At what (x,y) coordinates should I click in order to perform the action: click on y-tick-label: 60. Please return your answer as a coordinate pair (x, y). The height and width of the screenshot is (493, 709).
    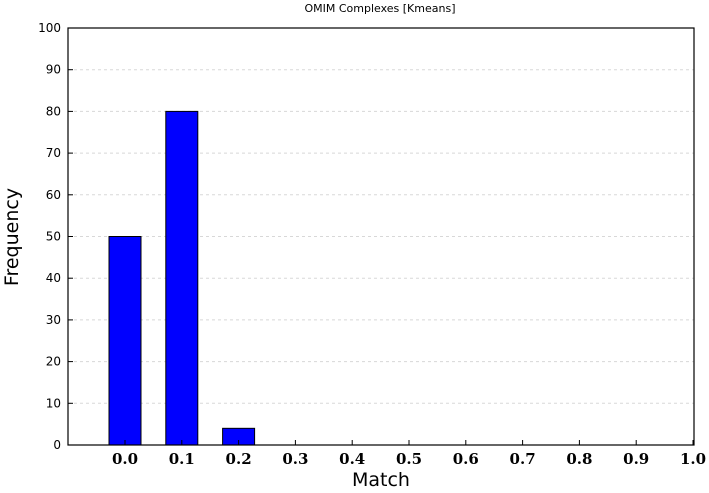
    Looking at the image, I should click on (53, 195).